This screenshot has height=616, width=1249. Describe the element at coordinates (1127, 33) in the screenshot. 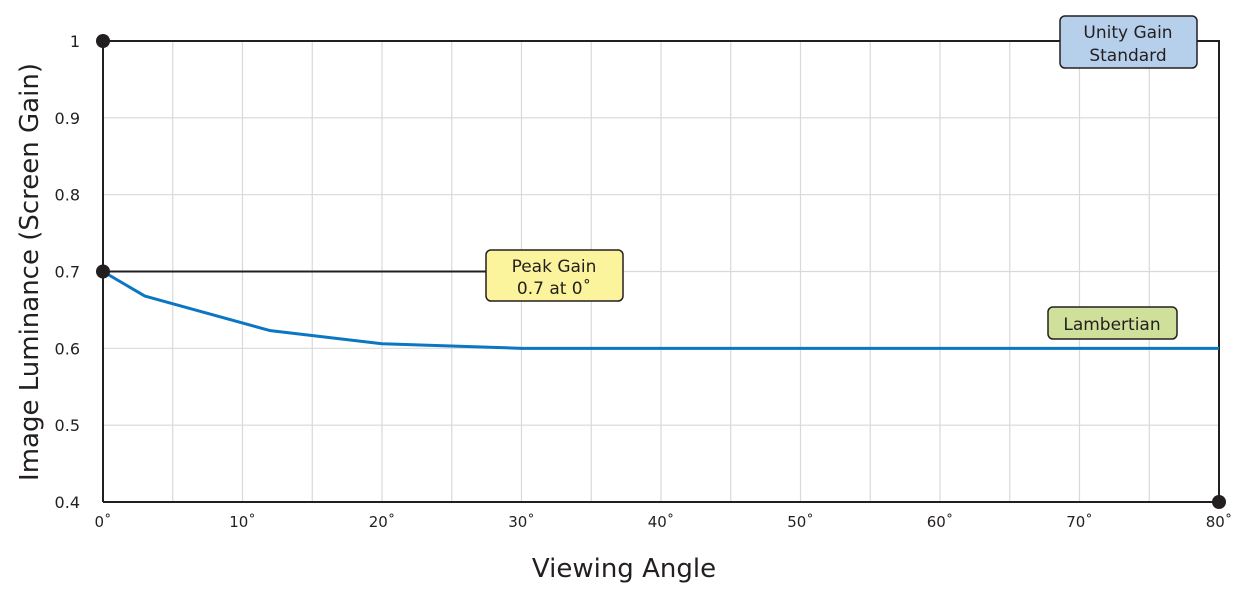

I see `unity-label-line1: Unity Gain` at that location.